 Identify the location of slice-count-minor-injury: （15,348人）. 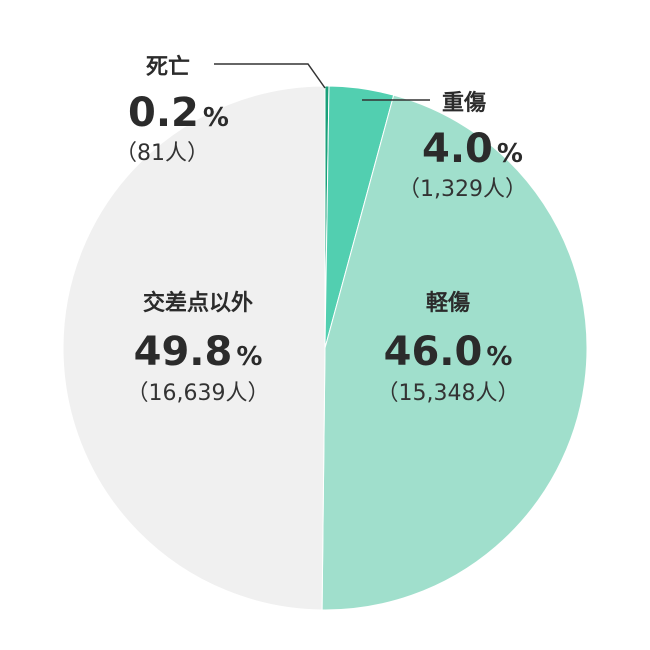
(448, 393).